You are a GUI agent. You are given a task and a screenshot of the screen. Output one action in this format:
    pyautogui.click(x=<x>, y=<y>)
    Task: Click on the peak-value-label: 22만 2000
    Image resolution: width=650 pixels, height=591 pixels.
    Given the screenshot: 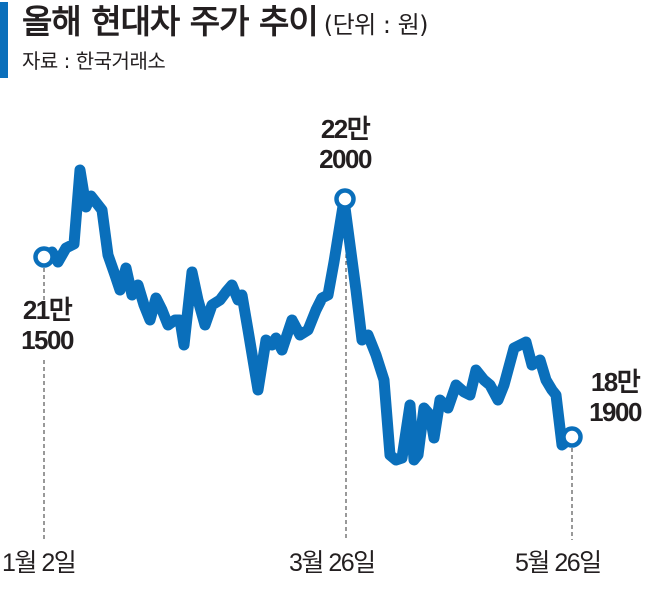 What is the action you would take?
    pyautogui.click(x=345, y=144)
    